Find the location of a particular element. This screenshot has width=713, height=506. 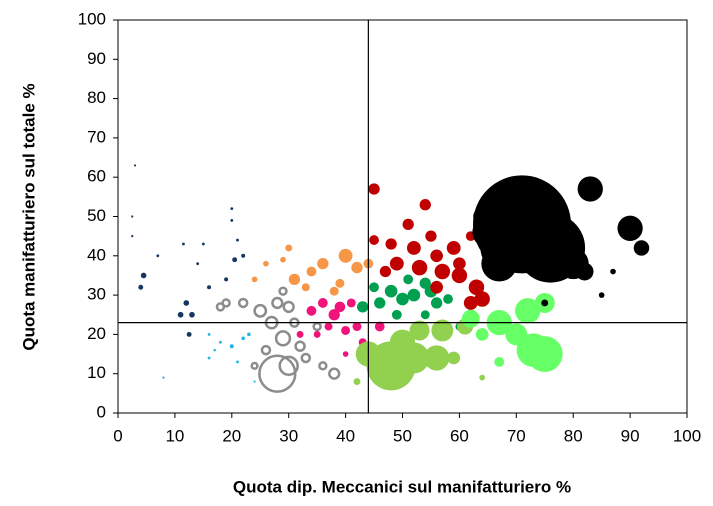

x-tick-label: 60 is located at coordinates (459, 435).